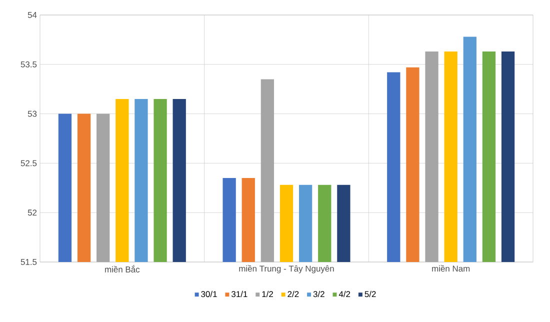  I want to click on legend-label: 4/2, so click(344, 294).